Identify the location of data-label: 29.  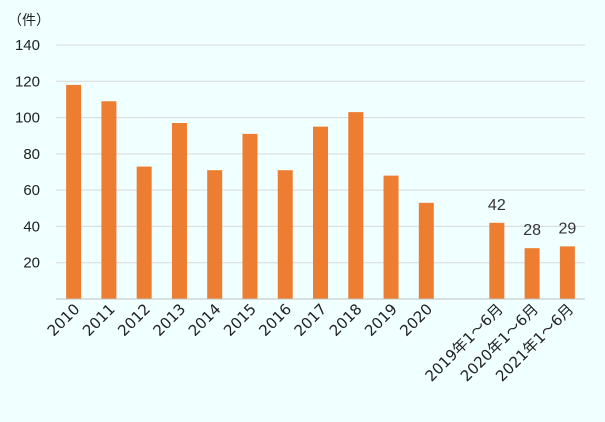
(567, 228).